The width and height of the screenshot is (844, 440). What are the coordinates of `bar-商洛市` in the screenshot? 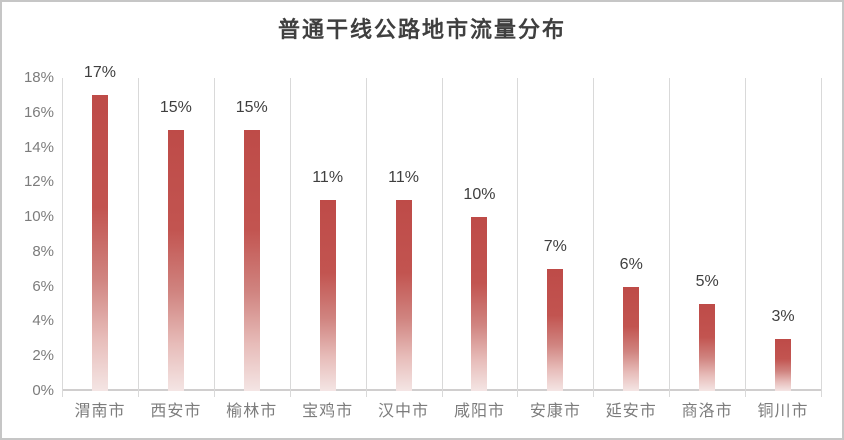 It's located at (707, 347).